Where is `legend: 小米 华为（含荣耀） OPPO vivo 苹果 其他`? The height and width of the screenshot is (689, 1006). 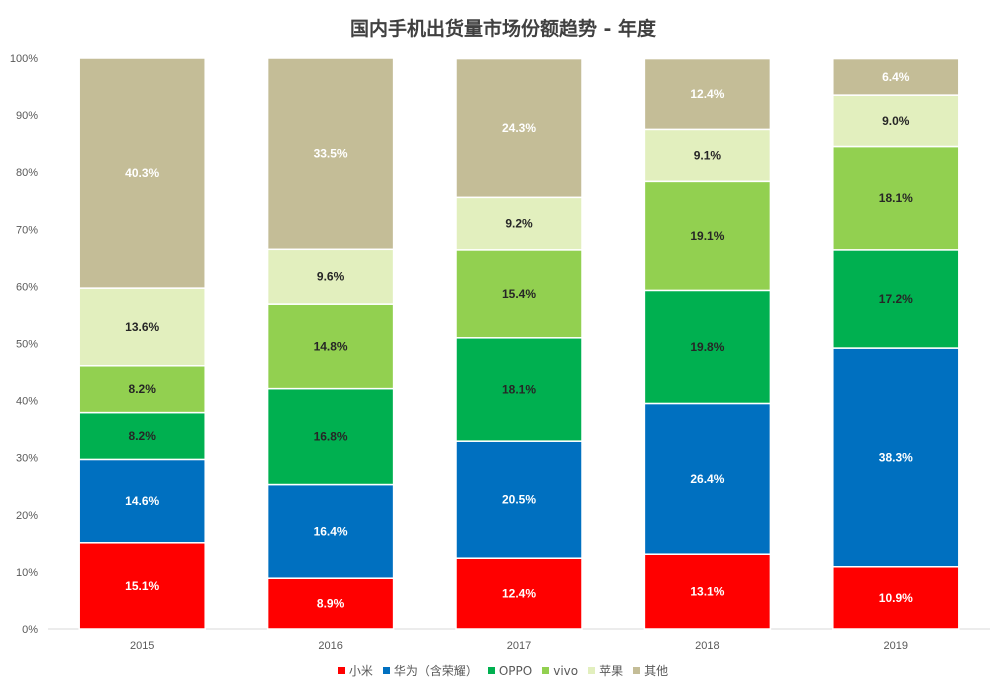 legend: 小米 华为（含荣耀） OPPO vivo 苹果 其他 is located at coordinates (503, 670).